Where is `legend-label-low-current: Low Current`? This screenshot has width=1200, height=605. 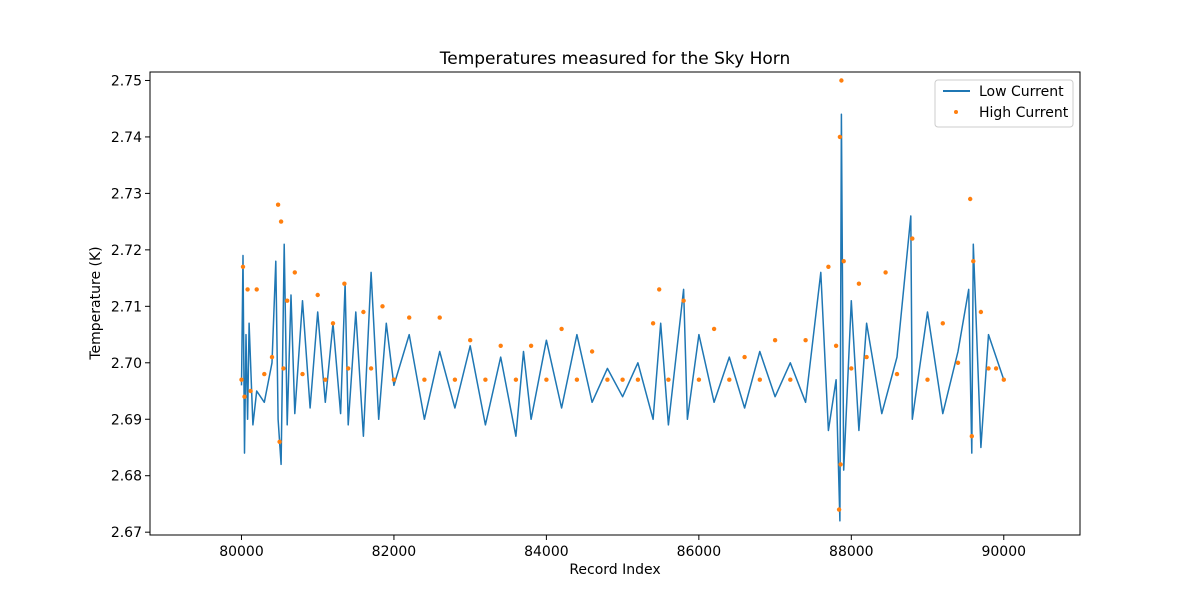 legend-label-low-current: Low Current is located at coordinates (1021, 92).